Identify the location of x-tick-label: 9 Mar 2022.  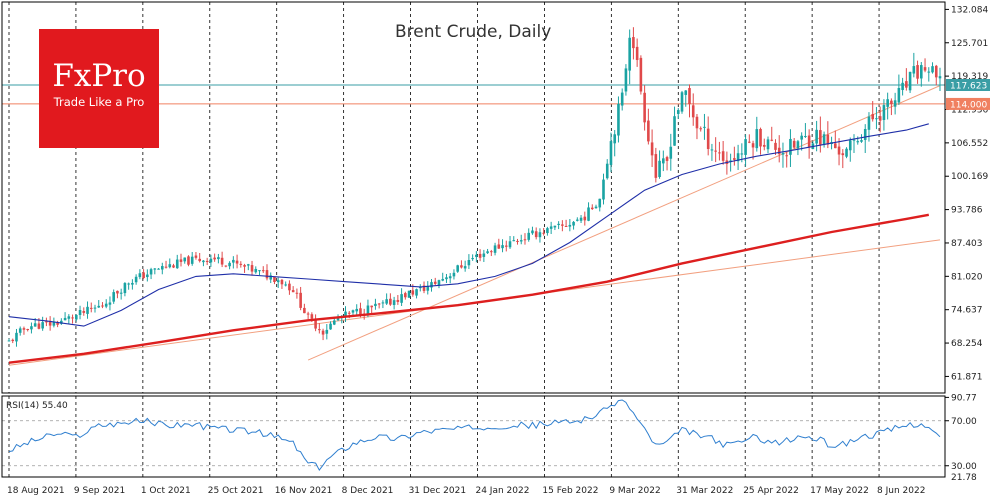
(634, 491).